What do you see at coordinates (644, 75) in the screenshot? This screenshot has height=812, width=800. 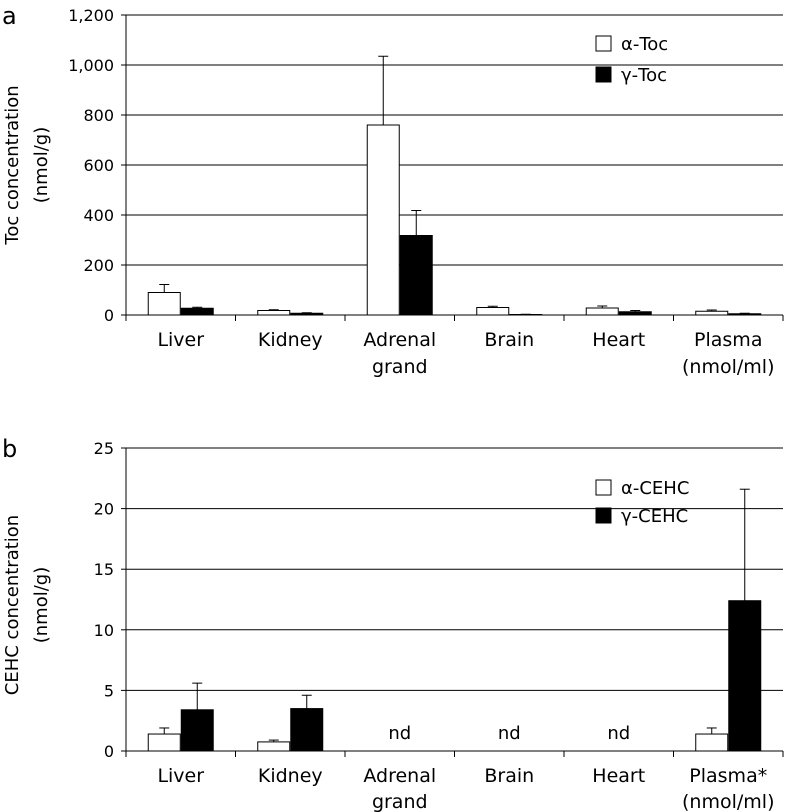 I see `legend-label: γ-Toc` at bounding box center [644, 75].